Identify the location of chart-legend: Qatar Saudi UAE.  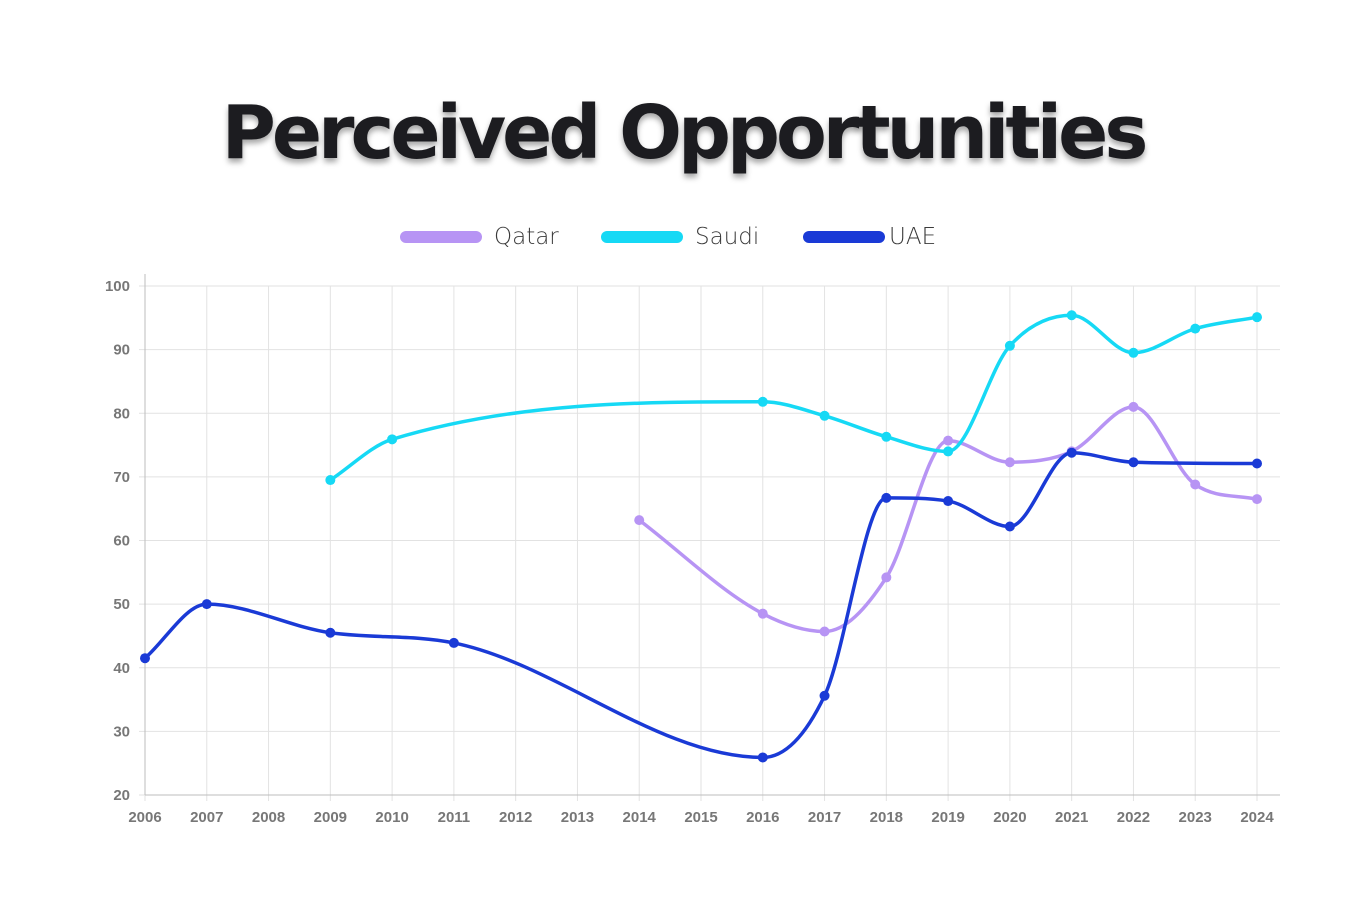
(683, 237).